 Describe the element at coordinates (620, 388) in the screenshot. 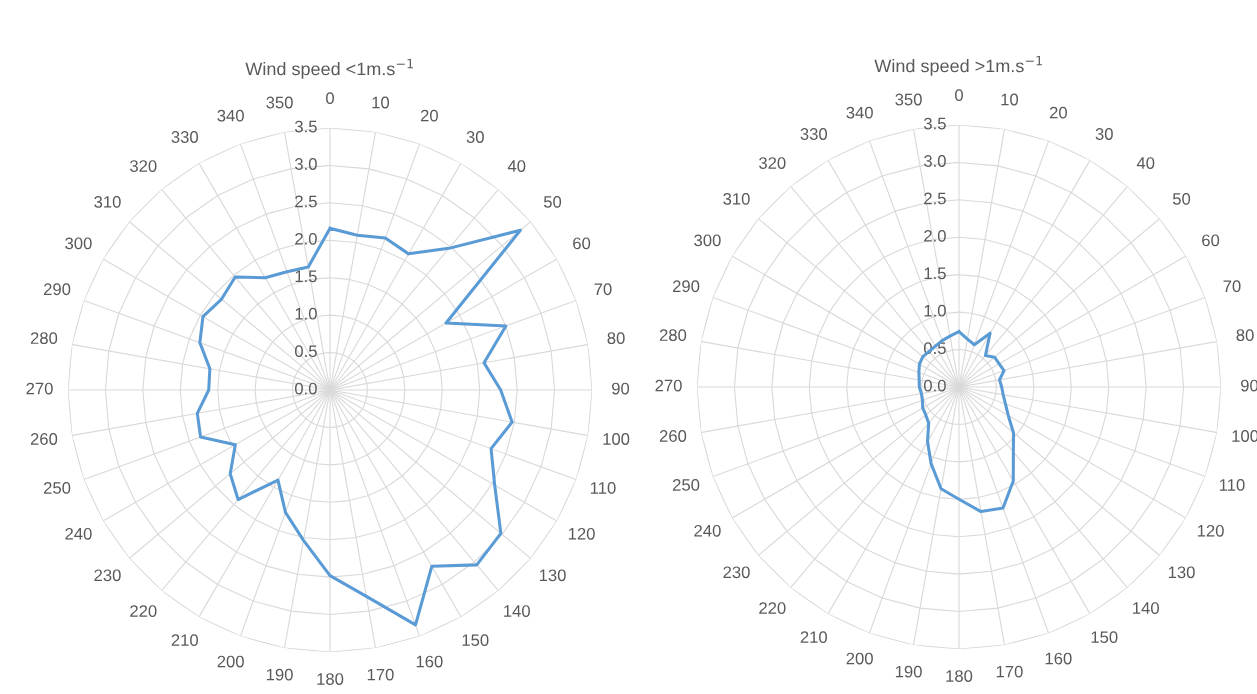

I see `spoke-label: 90` at that location.